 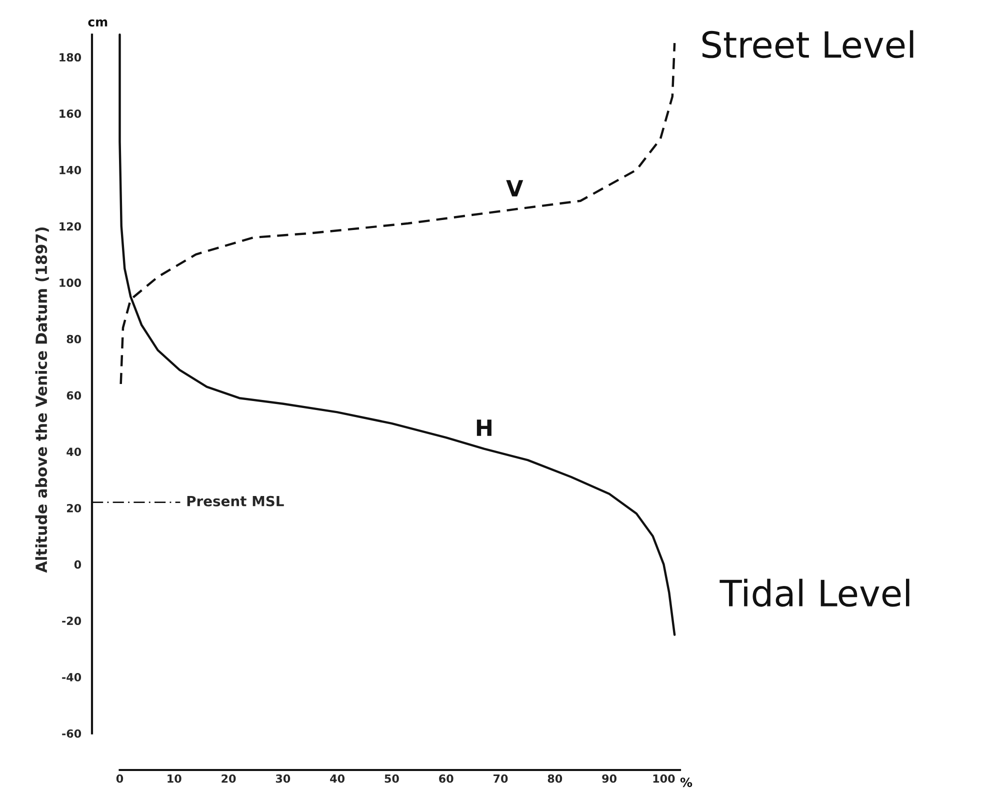 What do you see at coordinates (71, 57) in the screenshot?
I see `y-tick-label: 180` at bounding box center [71, 57].